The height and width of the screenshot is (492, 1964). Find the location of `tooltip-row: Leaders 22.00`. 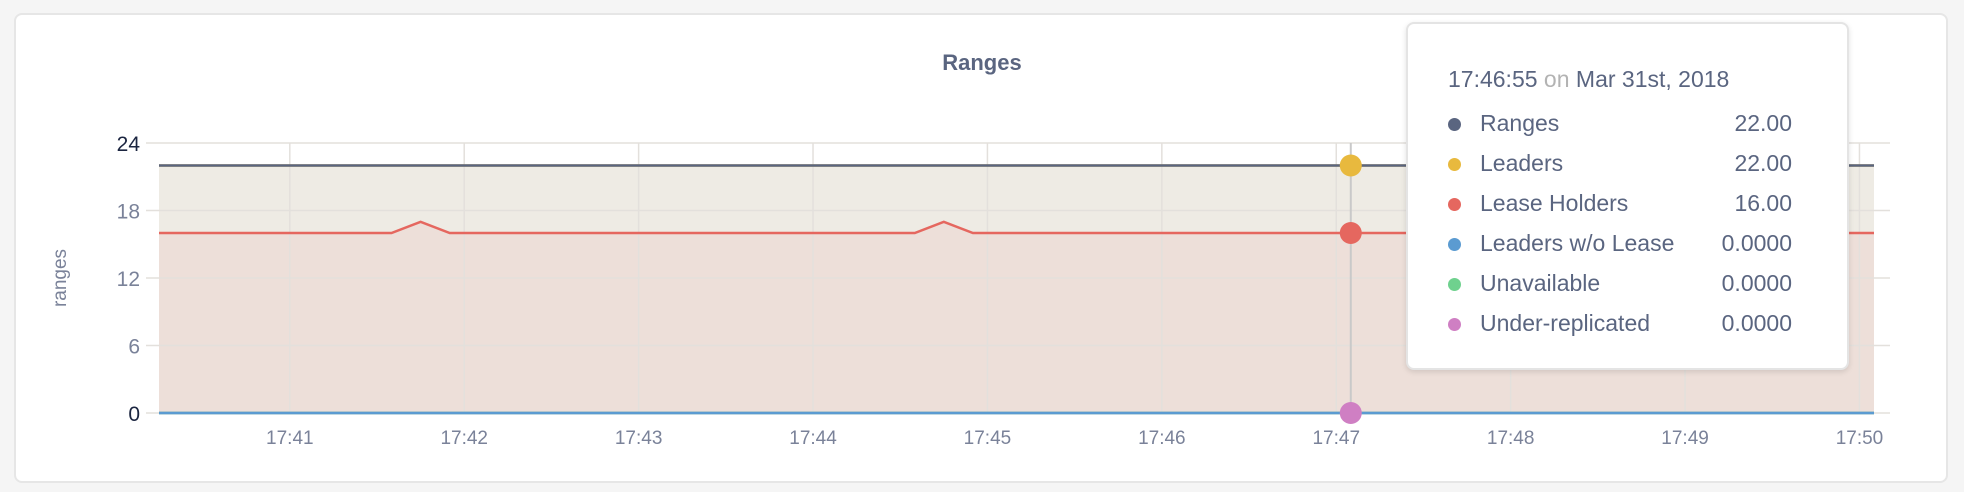

tooltip-row: Leaders 22.00 is located at coordinates (1620, 165).